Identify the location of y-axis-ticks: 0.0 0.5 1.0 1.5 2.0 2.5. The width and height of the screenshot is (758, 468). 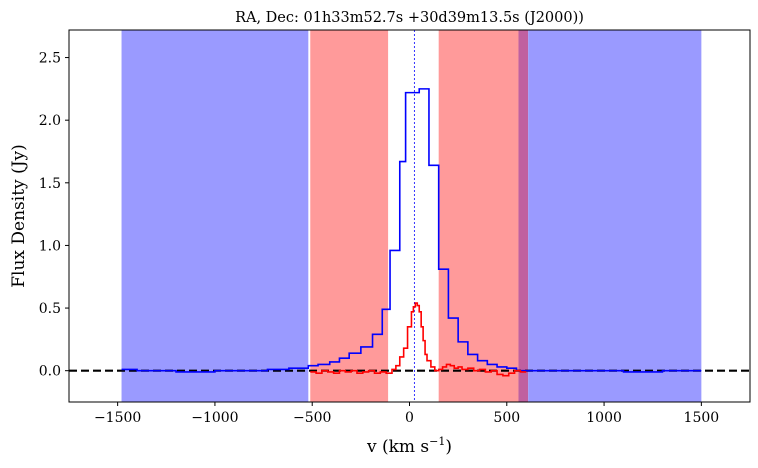
(54, 215).